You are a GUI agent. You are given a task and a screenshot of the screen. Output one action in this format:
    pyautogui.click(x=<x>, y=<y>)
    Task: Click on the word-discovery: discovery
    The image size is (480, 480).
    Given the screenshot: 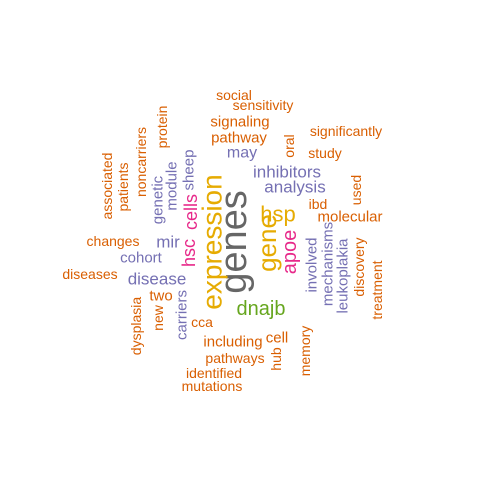 What is the action you would take?
    pyautogui.click(x=359, y=266)
    